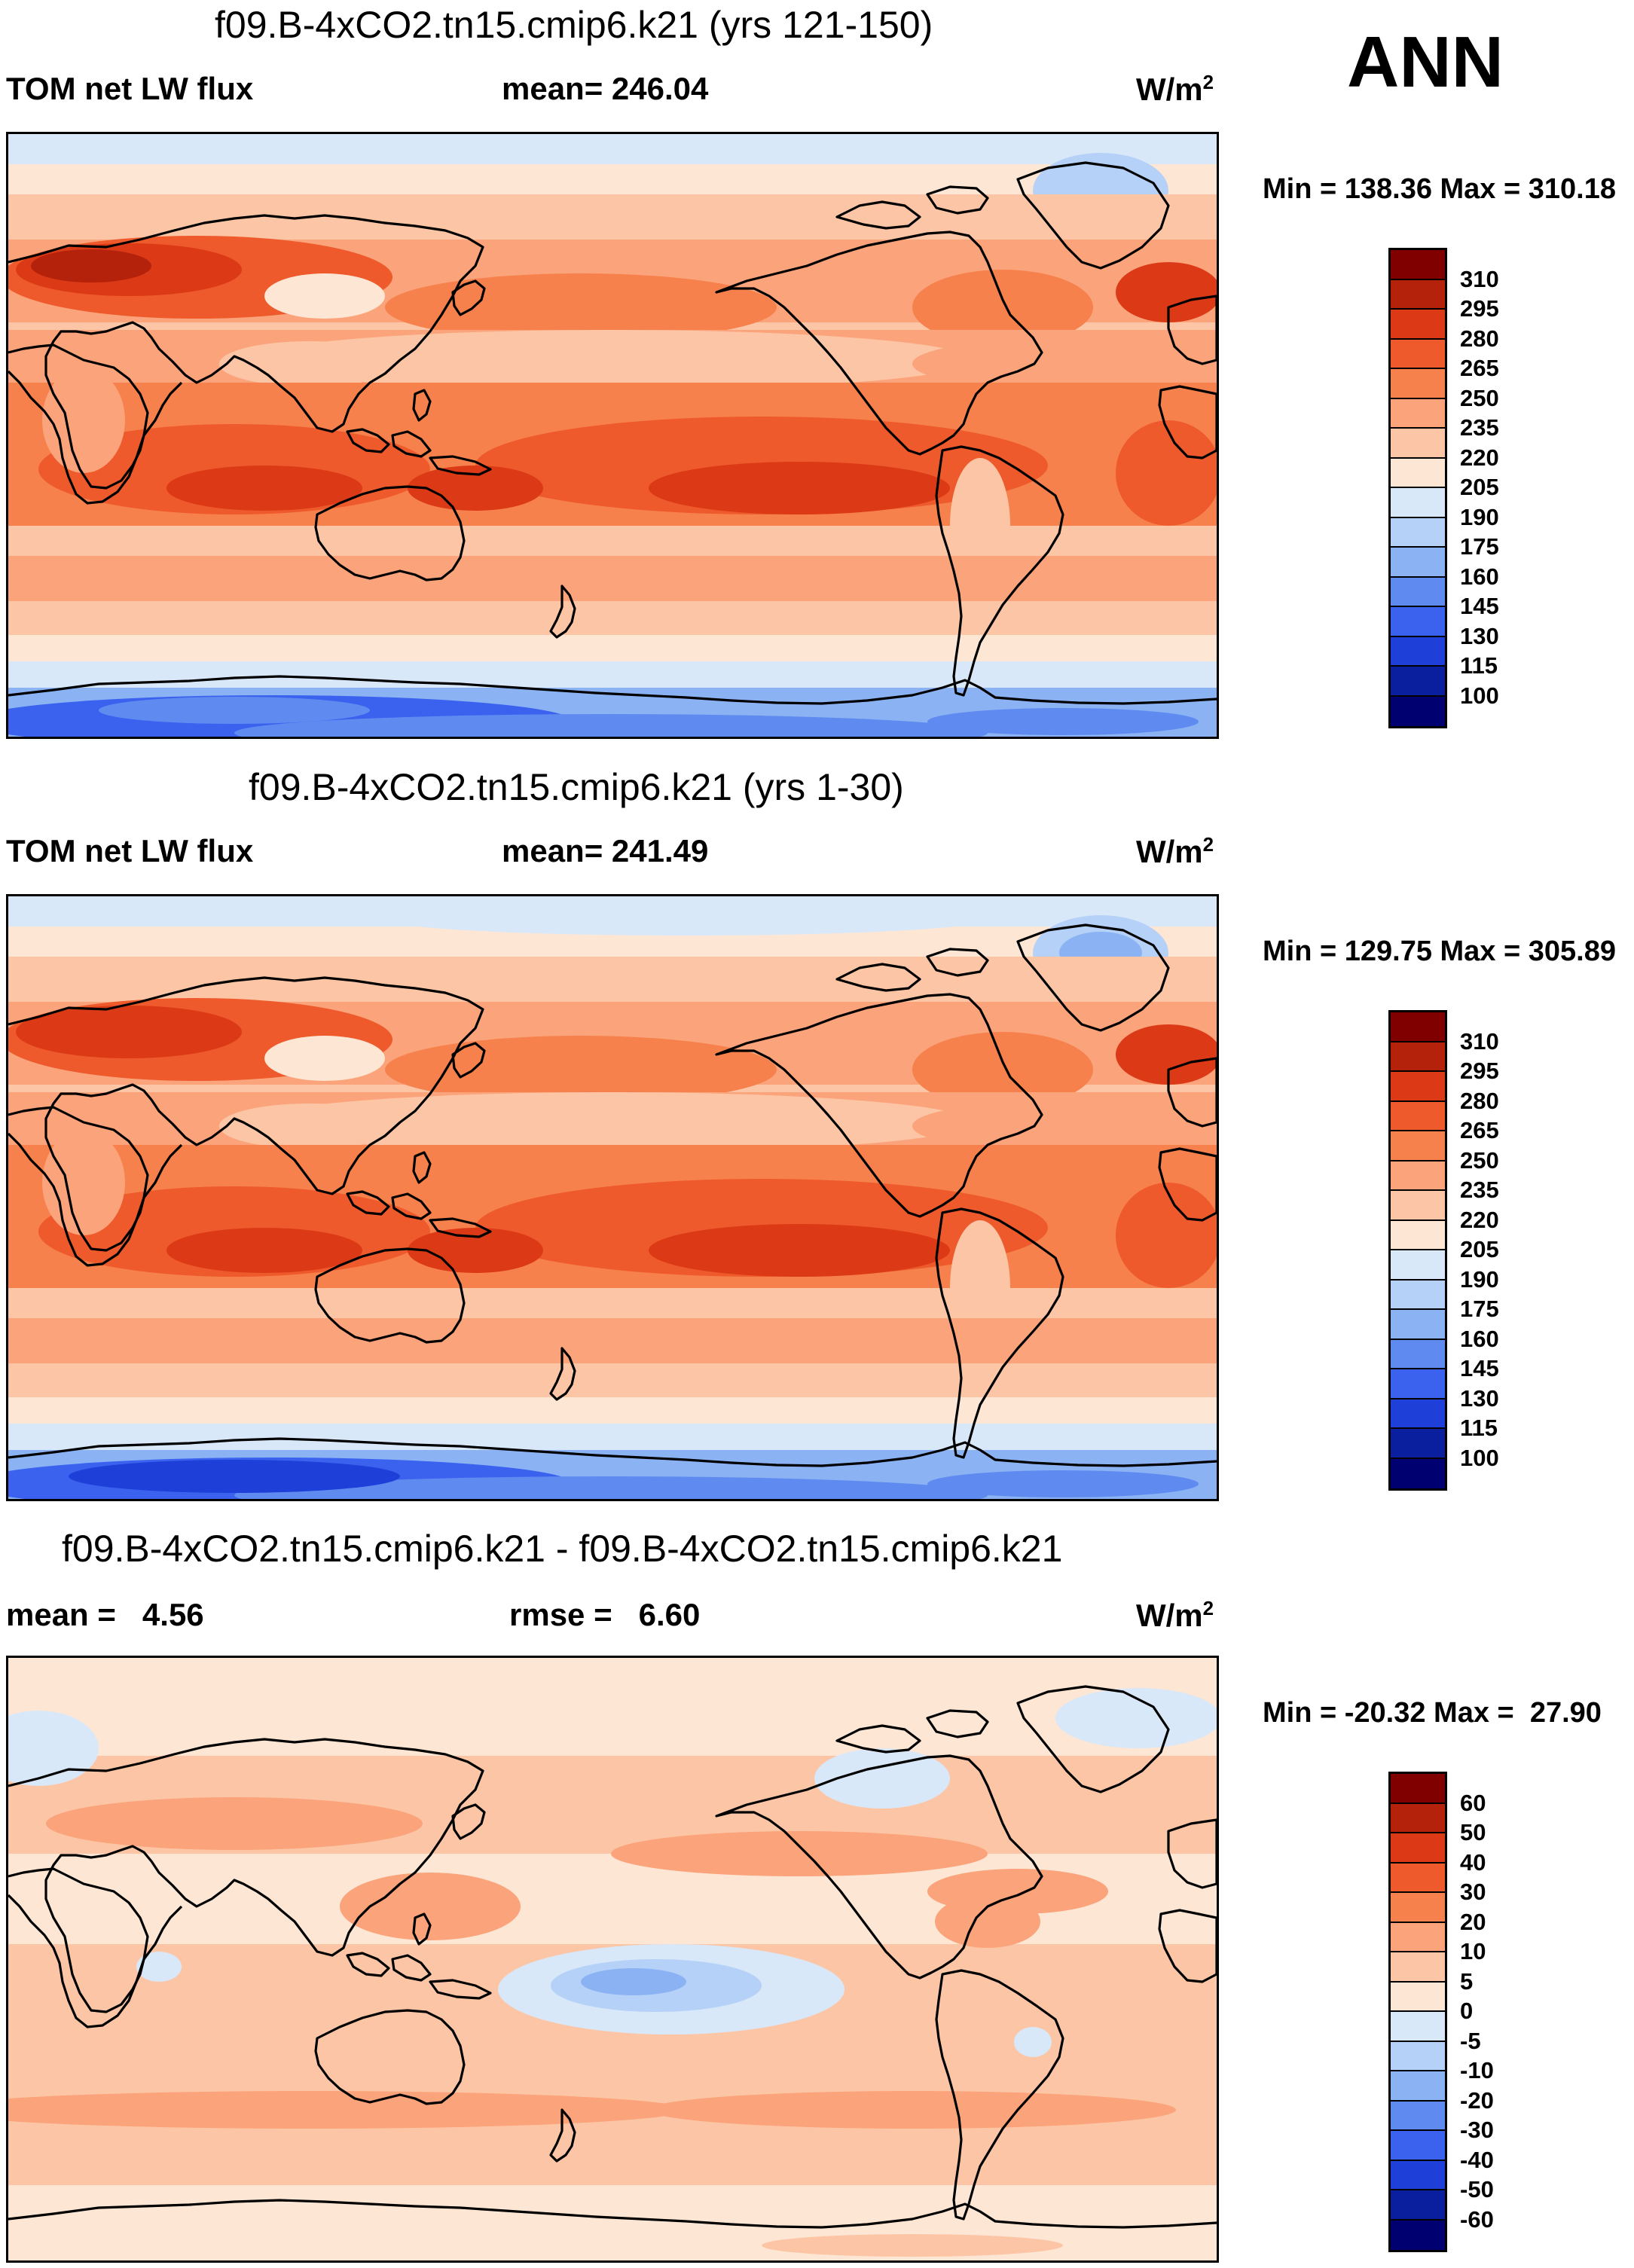 The image size is (1634, 2268). I want to click on colorbar-tick-label: 205, so click(1479, 487).